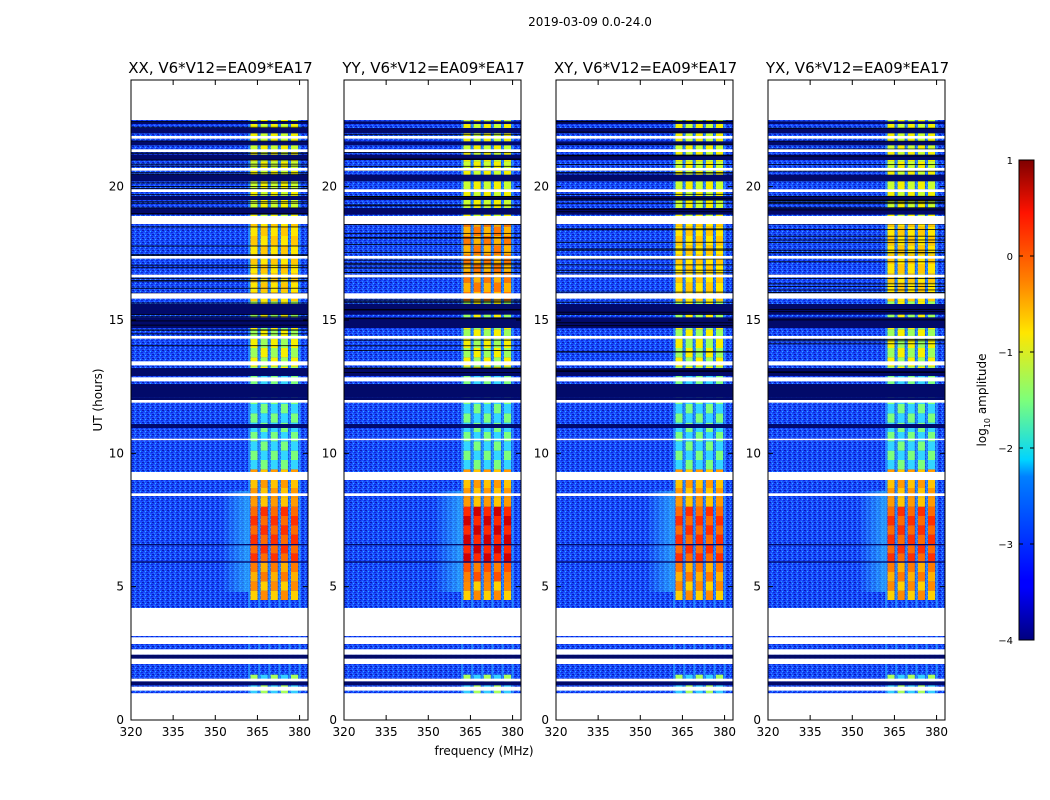  I want to click on colorbar-tick-label: 0, so click(1010, 257).